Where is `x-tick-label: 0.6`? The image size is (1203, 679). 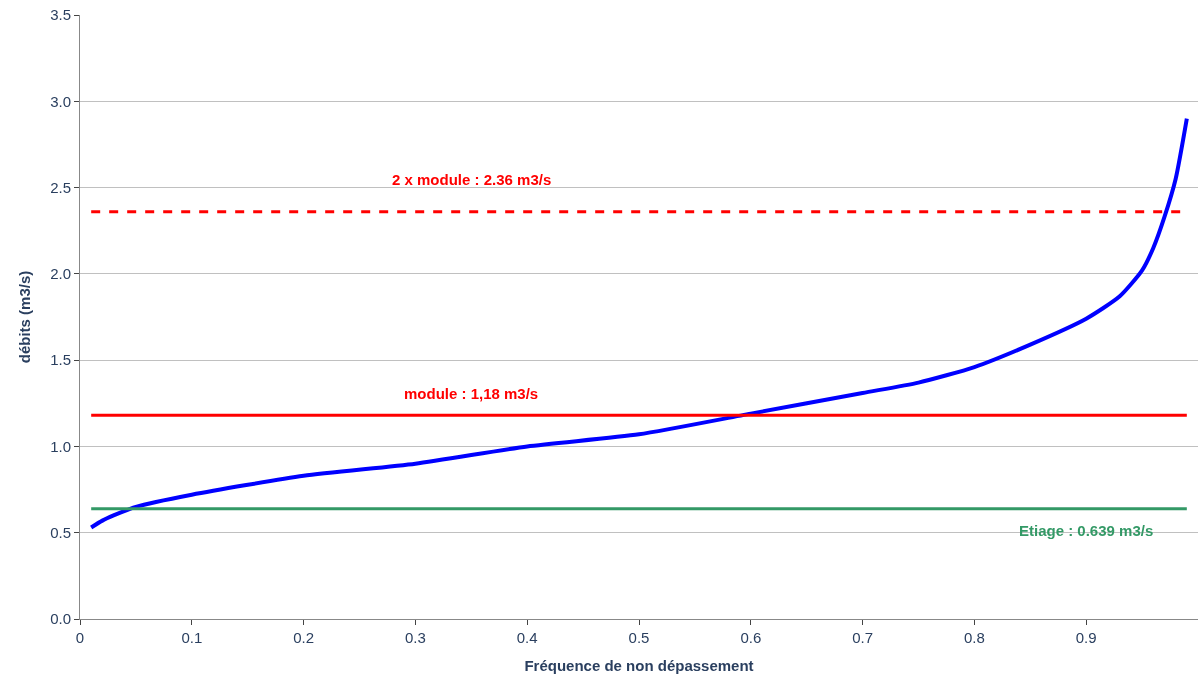
x-tick-label: 0.6 is located at coordinates (751, 637).